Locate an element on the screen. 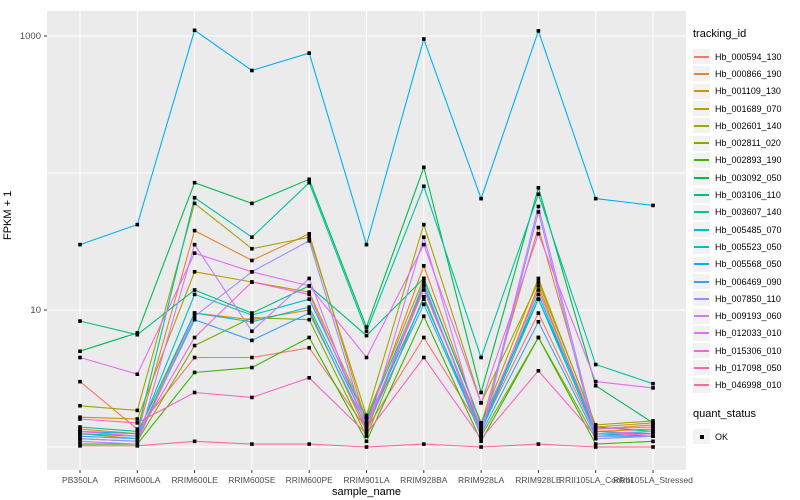 The height and width of the screenshot is (500, 800). legend-item-label: Hb_005523_050 is located at coordinates (748, 246).